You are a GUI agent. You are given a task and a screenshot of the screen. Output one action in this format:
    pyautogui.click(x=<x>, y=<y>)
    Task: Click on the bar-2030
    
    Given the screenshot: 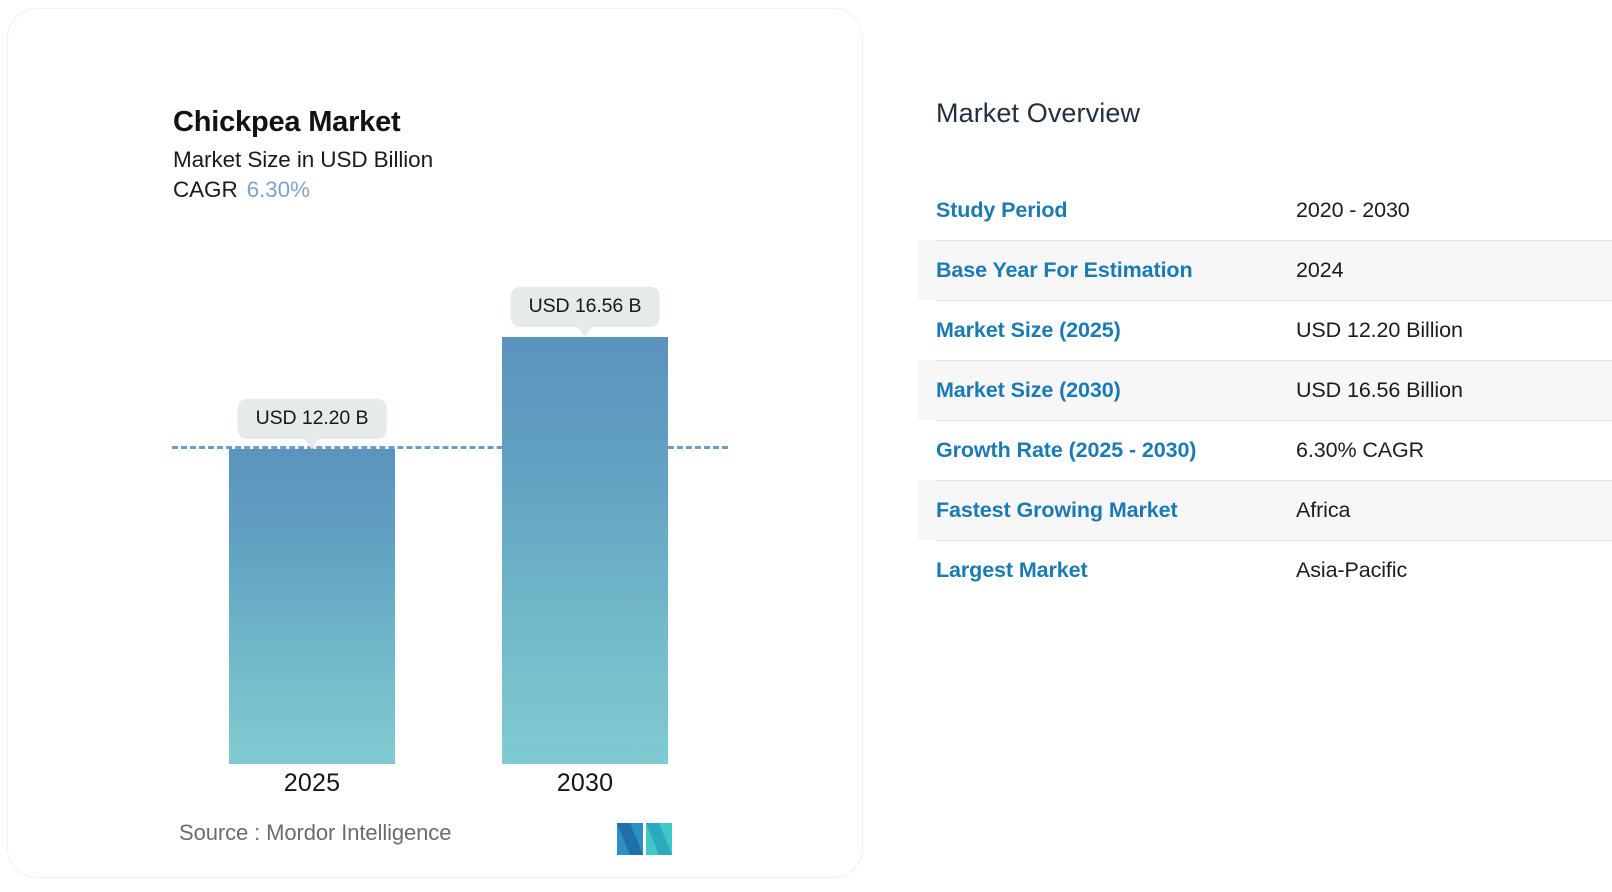 What is the action you would take?
    pyautogui.click(x=585, y=550)
    